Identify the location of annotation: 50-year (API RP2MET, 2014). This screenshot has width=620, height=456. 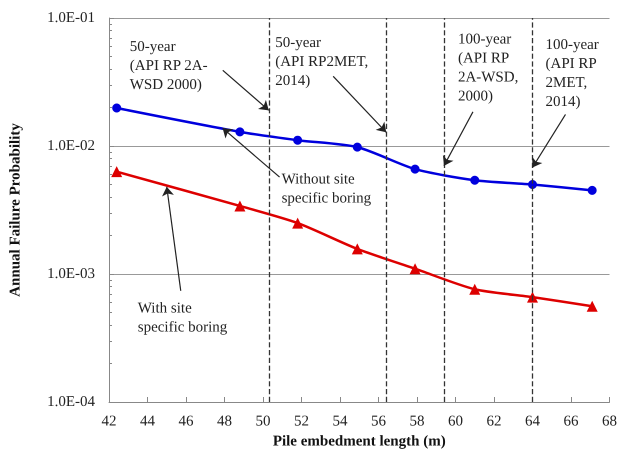
(321, 61).